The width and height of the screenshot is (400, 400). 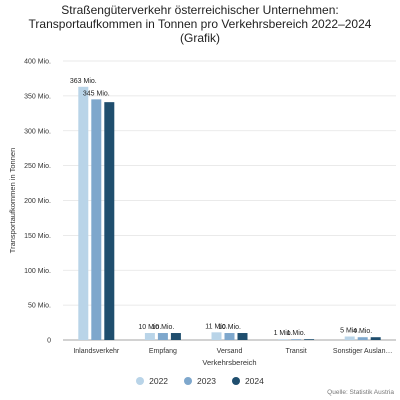 I want to click on data-label: 5 Mio., so click(x=349, y=331).